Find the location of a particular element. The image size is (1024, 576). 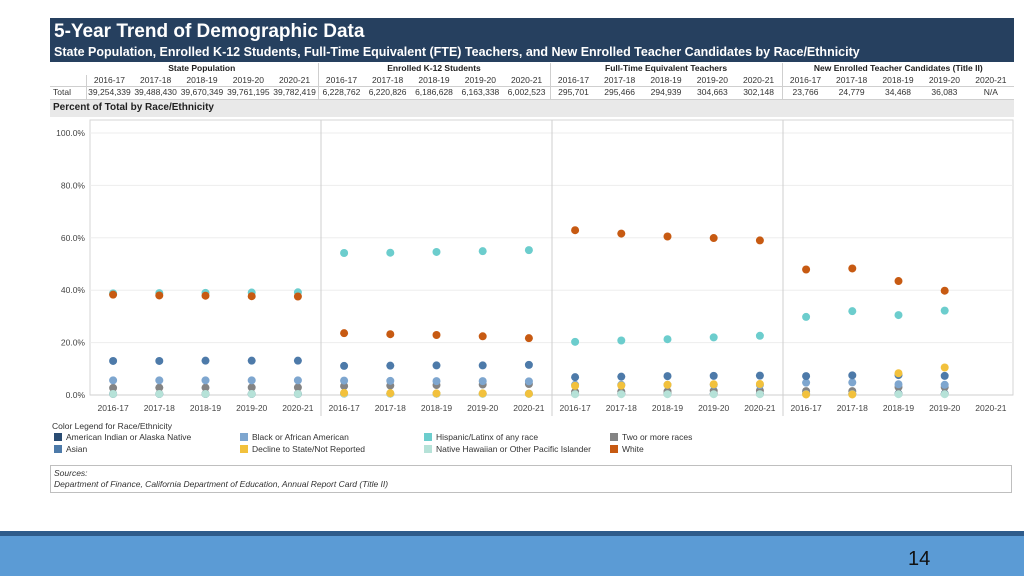

total-cell: 39,488,430 is located at coordinates (155, 93).